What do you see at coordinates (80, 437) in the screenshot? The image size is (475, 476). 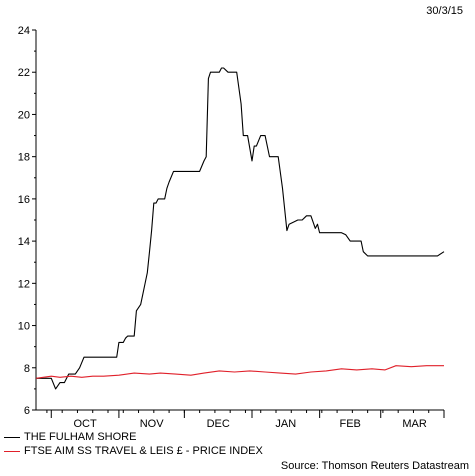 I see `legend-label: THE FULHAM SHORE` at bounding box center [80, 437].